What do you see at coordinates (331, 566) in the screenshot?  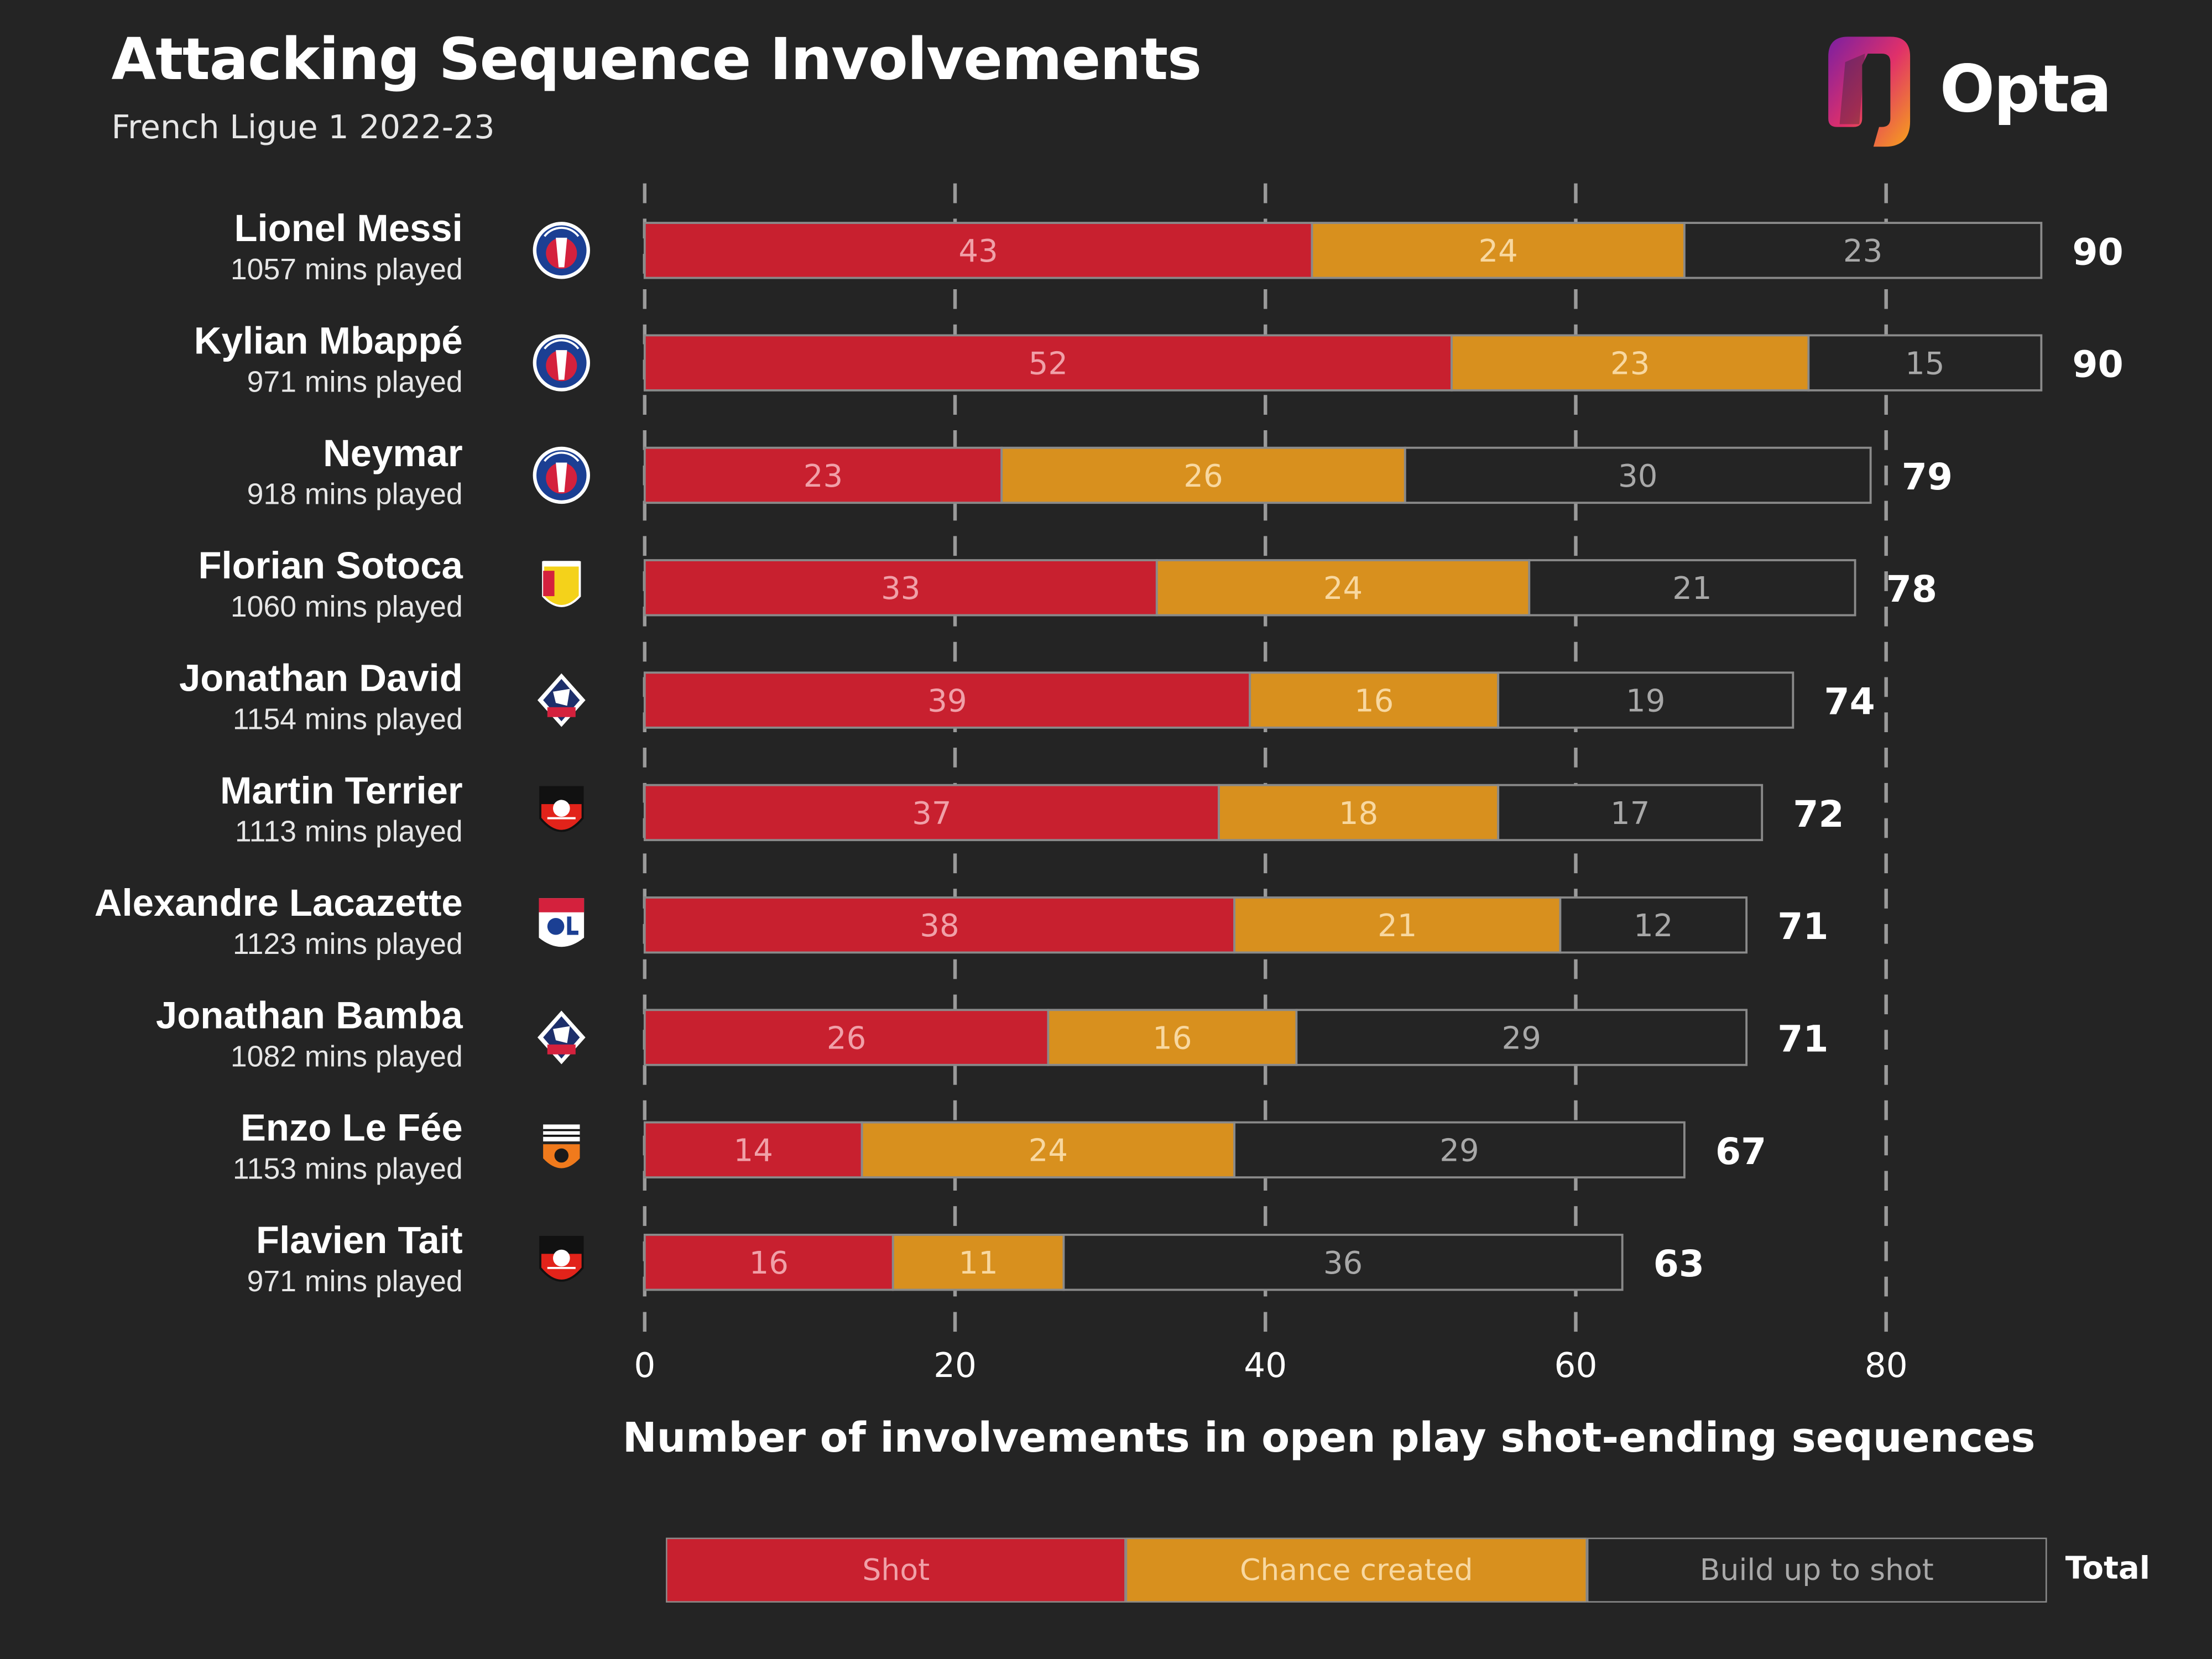 I see `player-name: Florian Sotoca` at bounding box center [331, 566].